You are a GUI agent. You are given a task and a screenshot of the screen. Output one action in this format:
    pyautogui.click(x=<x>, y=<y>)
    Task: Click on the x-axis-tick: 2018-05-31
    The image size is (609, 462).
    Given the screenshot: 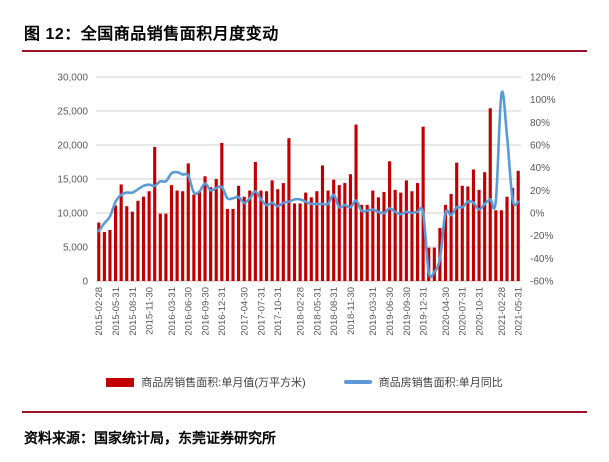 What is the action you would take?
    pyautogui.click(x=317, y=311)
    